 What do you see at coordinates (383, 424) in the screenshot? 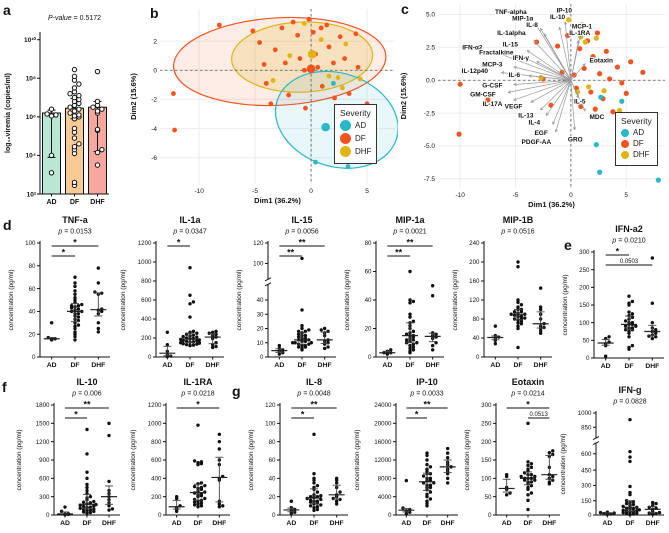
I see `svg-text: 20000` at bounding box center [383, 424].